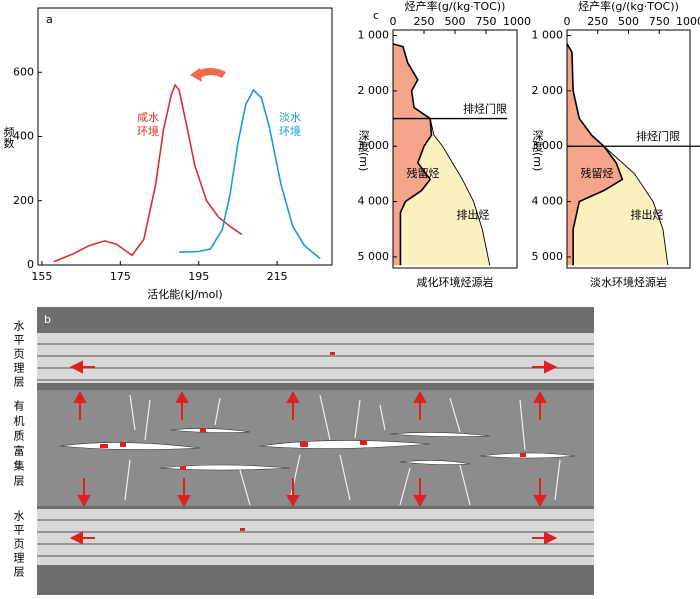 Image resolution: width=700 pixels, height=599 pixels. Describe the element at coordinates (208, 75) in the screenshot. I see `shift-arrow` at that location.